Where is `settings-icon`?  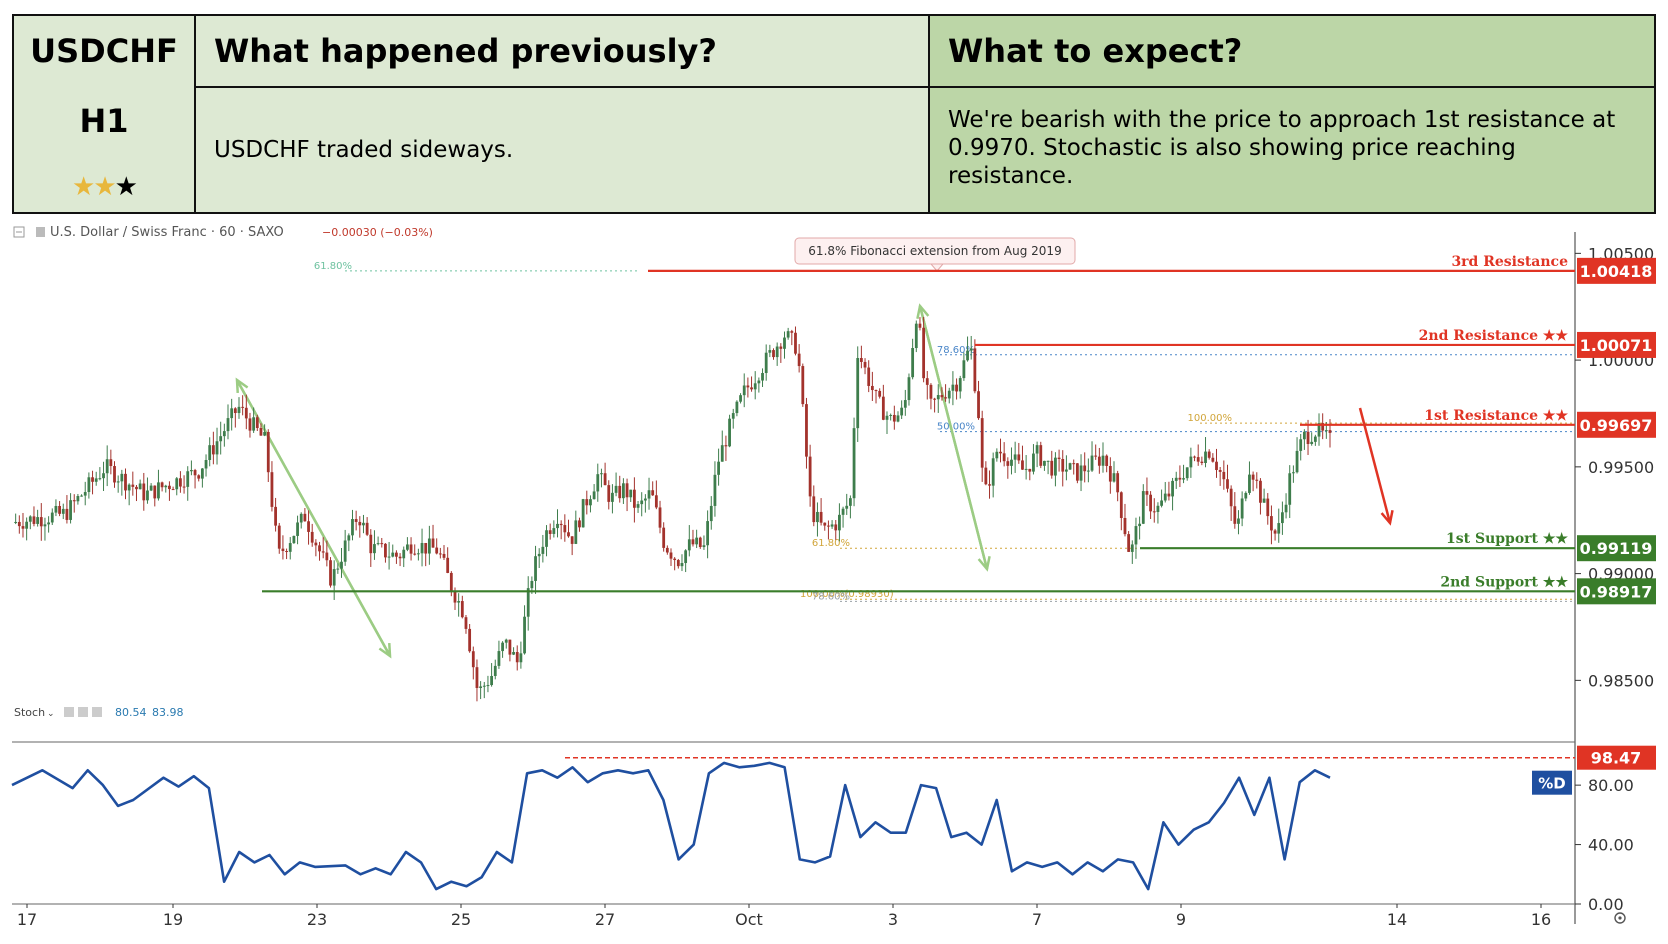 settings-icon is located at coordinates (83, 712).